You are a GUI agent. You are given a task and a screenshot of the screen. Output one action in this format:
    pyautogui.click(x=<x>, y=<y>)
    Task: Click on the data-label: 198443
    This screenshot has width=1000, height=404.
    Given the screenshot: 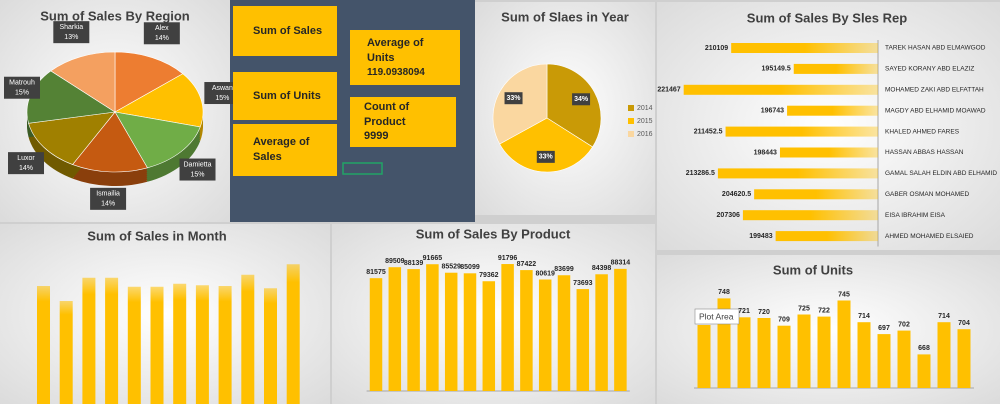 What is the action you would take?
    pyautogui.click(x=765, y=152)
    